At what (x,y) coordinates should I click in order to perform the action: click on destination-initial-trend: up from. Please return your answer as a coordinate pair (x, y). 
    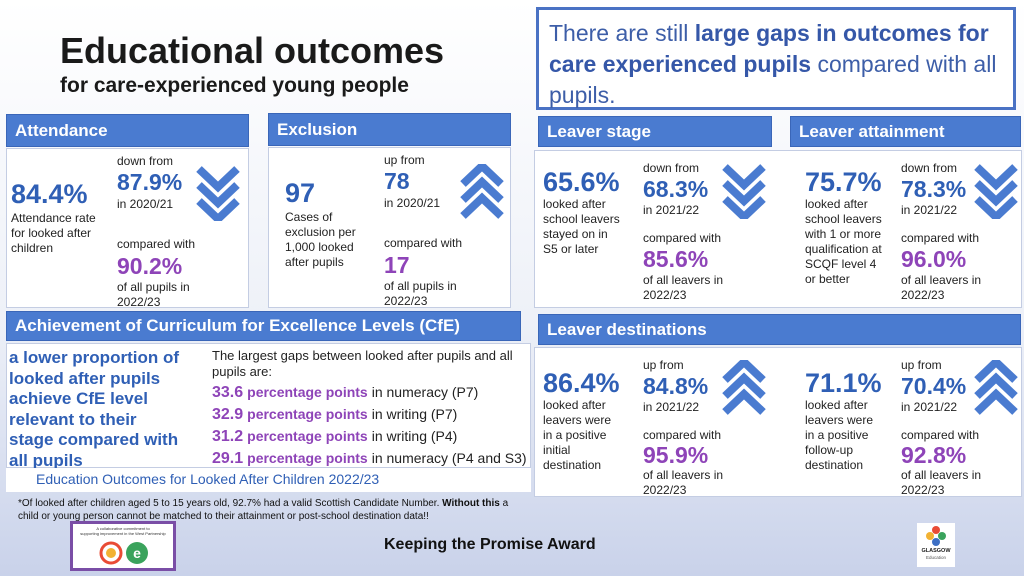
    Looking at the image, I should click on (663, 365).